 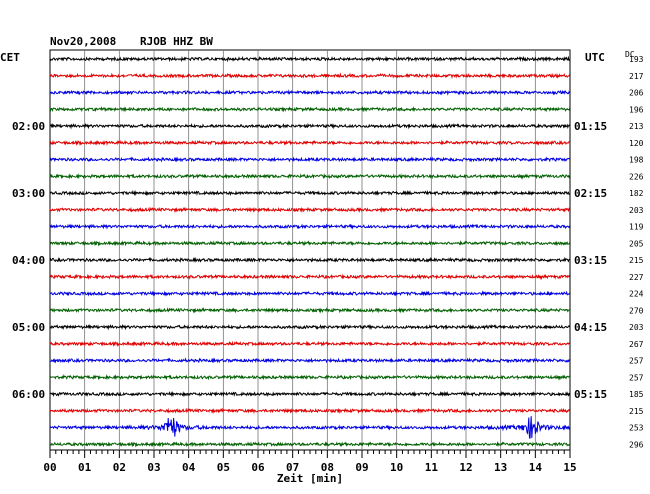 What do you see at coordinates (396, 467) in the screenshot?
I see `x-tick-label: 10` at bounding box center [396, 467].